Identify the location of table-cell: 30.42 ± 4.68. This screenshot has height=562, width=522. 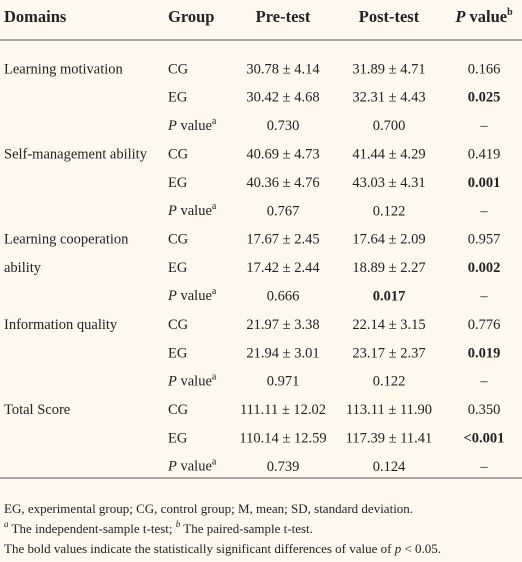
(282, 98).